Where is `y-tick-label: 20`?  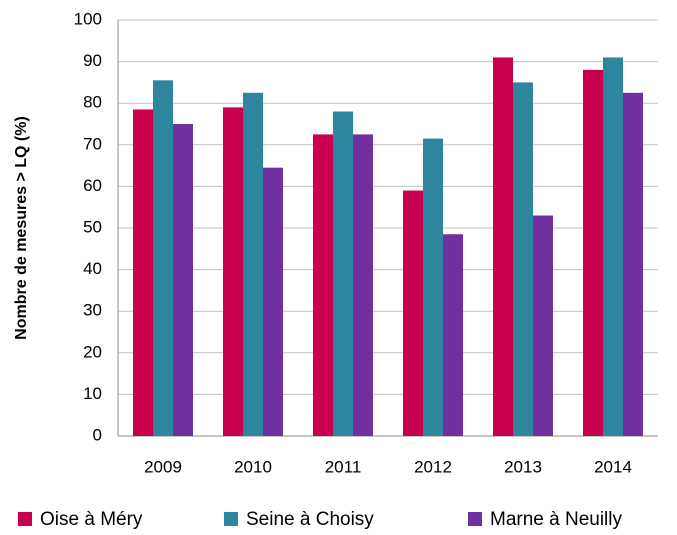 y-tick-label: 20 is located at coordinates (92, 351).